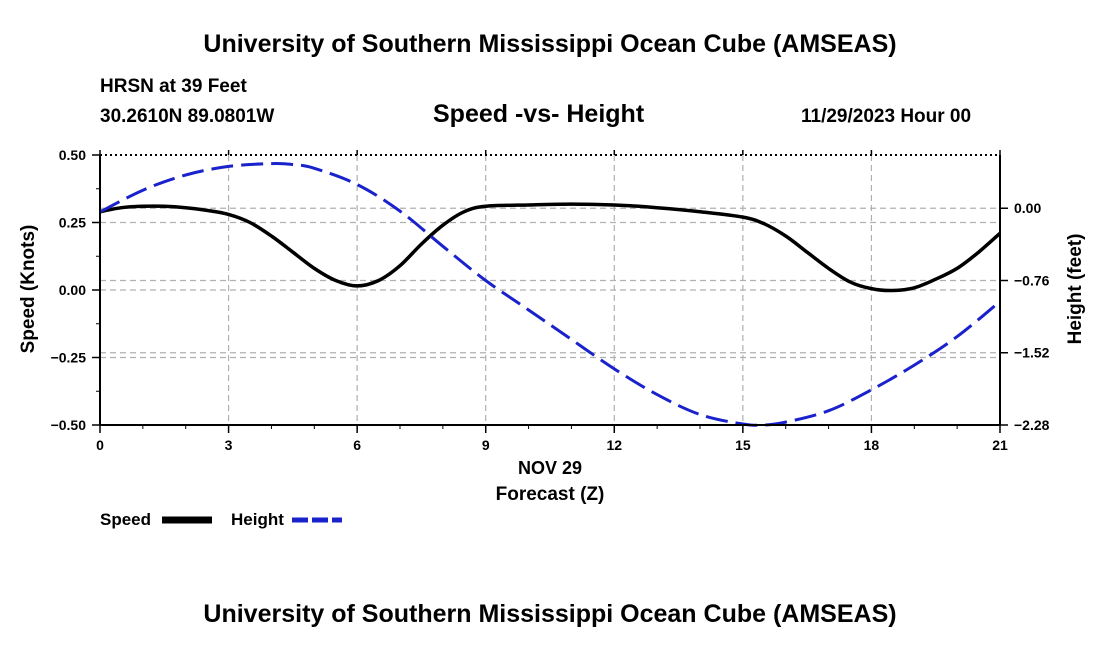 The height and width of the screenshot is (650, 1100). Describe the element at coordinates (743, 445) in the screenshot. I see `x-tick-label: 15` at that location.